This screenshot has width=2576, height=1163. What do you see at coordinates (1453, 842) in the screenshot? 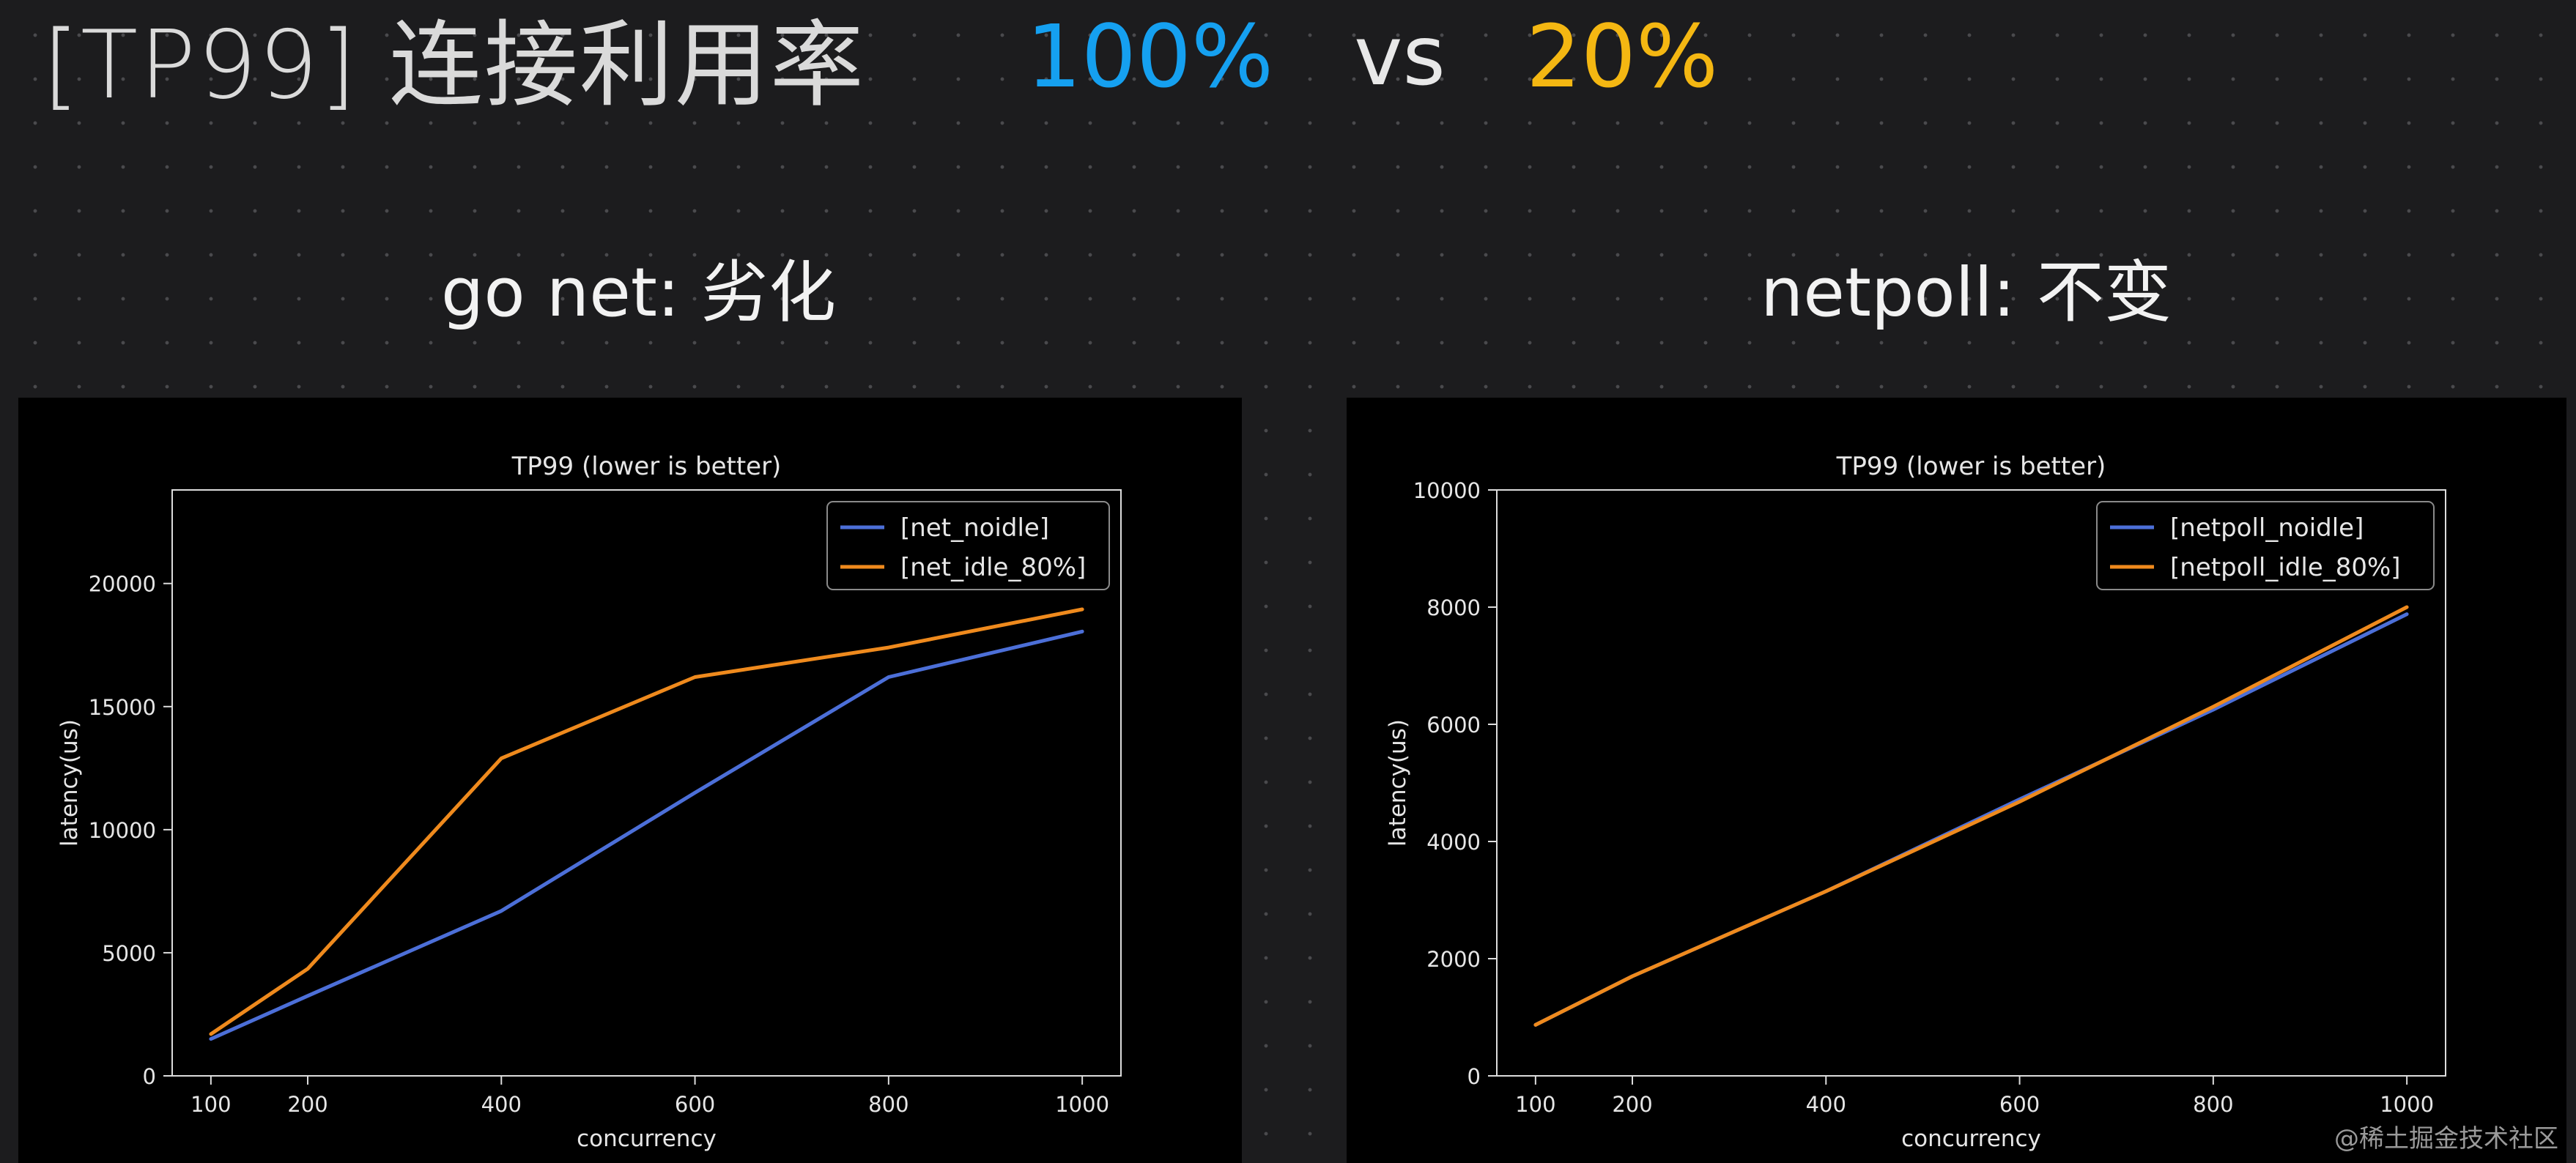
I see `y-tick-label: 4000` at bounding box center [1453, 842].